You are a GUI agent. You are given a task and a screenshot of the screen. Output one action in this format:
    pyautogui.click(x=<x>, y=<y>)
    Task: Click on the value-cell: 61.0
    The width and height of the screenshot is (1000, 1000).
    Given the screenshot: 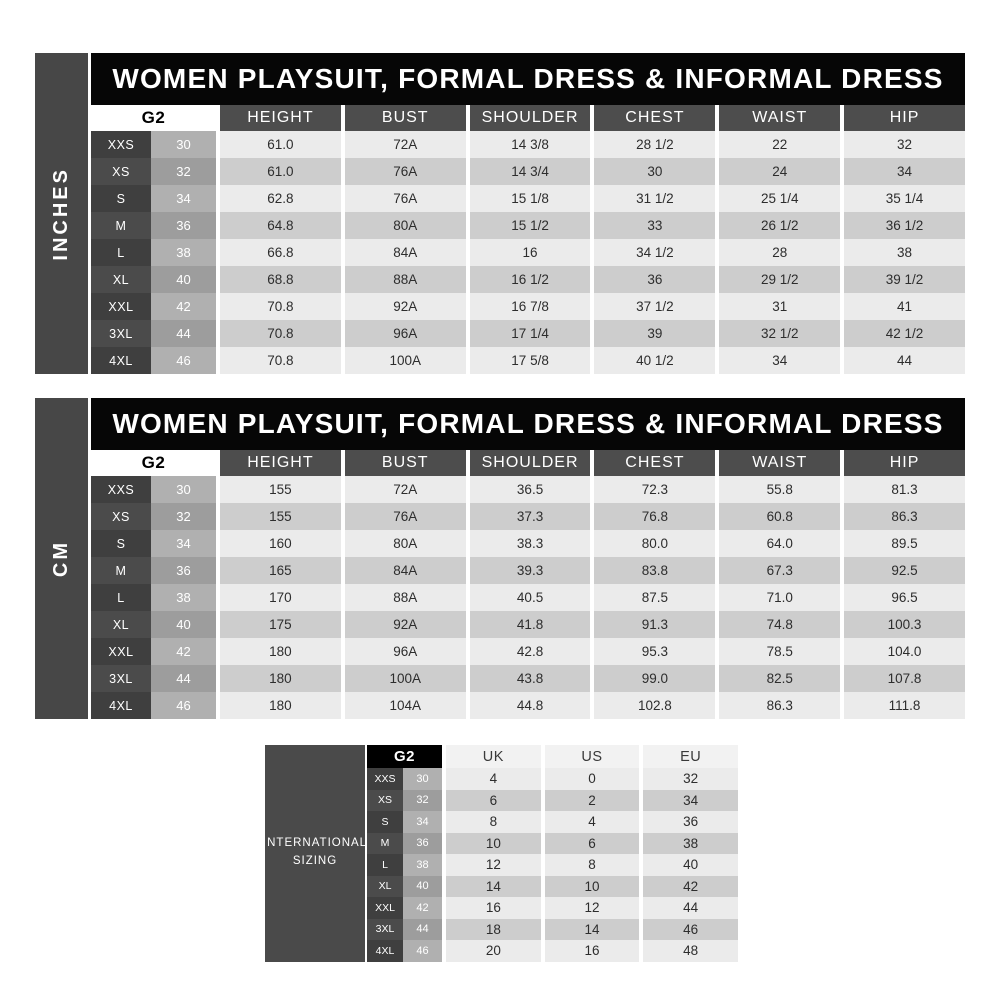 What is the action you would take?
    pyautogui.click(x=280, y=171)
    